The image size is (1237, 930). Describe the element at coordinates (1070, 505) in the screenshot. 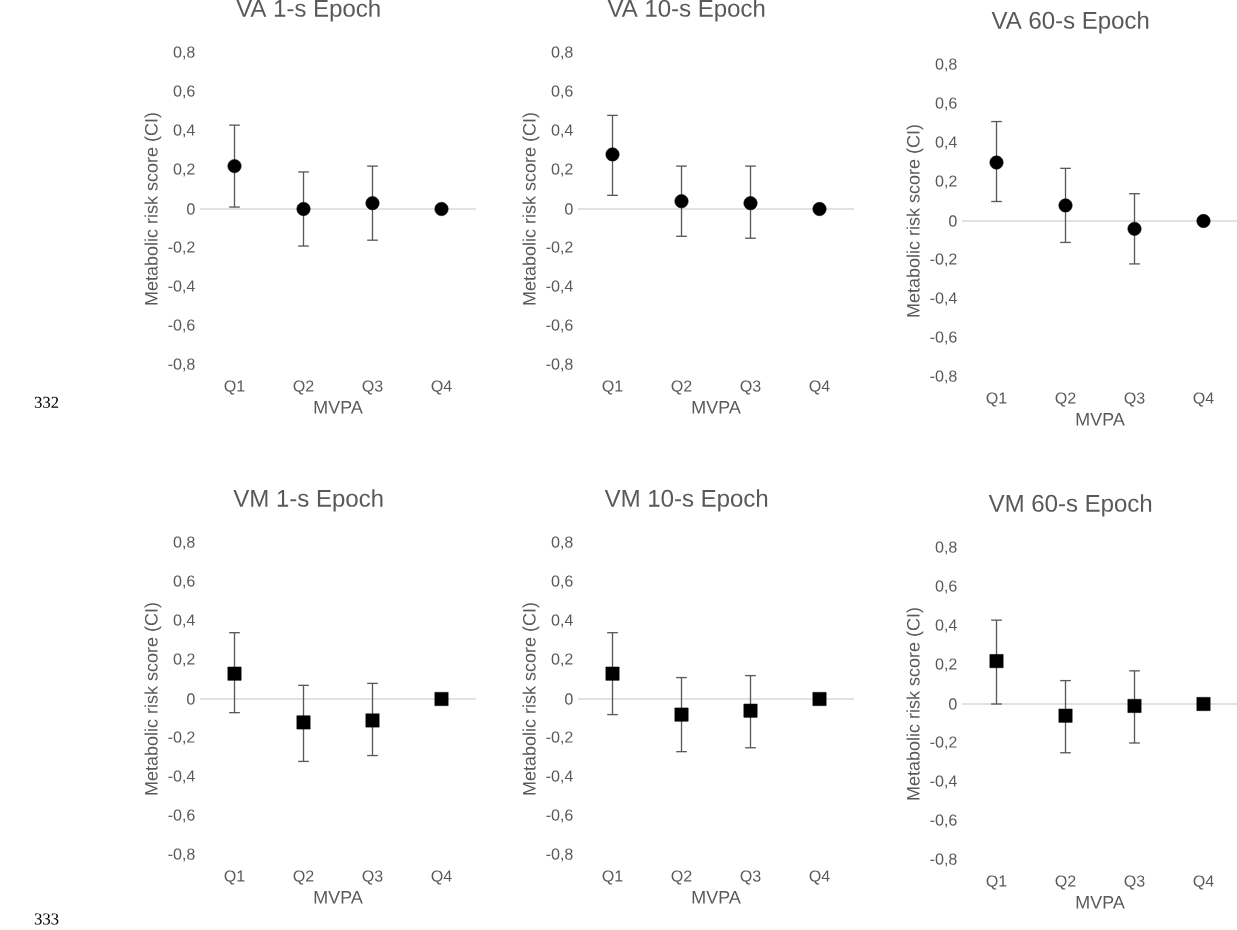

I see `chart-title: VM 60-s Epoch` at that location.